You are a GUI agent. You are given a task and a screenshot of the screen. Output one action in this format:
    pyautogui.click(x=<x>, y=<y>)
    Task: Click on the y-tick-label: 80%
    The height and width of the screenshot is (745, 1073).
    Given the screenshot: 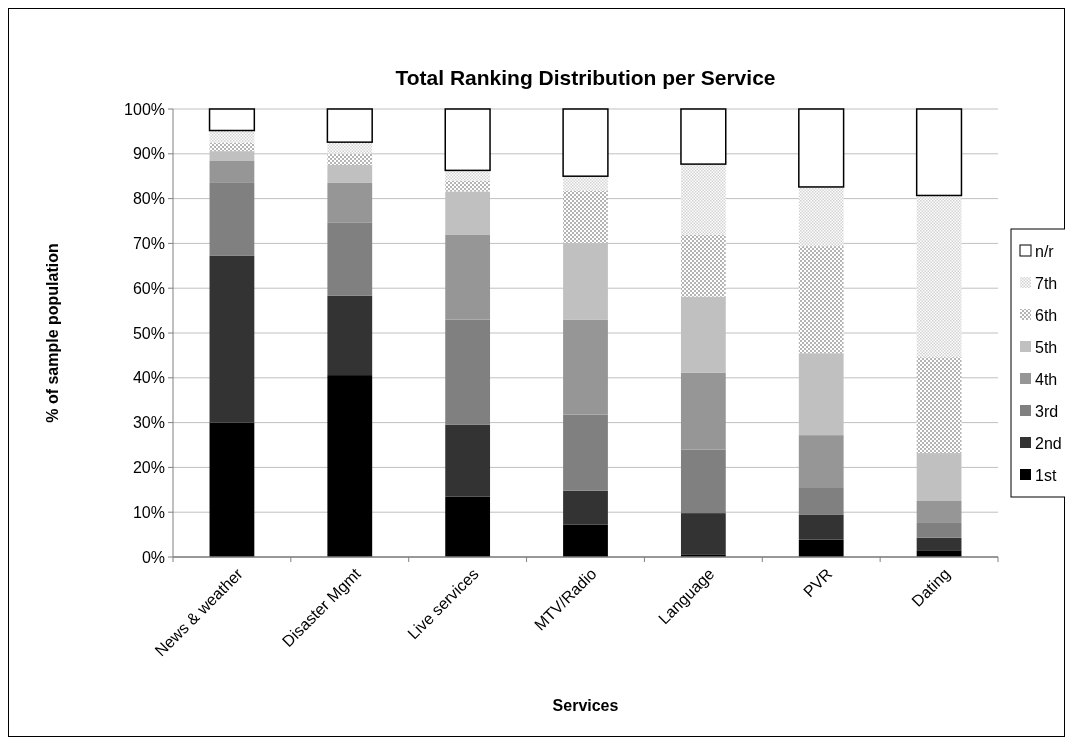 What is the action you would take?
    pyautogui.click(x=148, y=199)
    